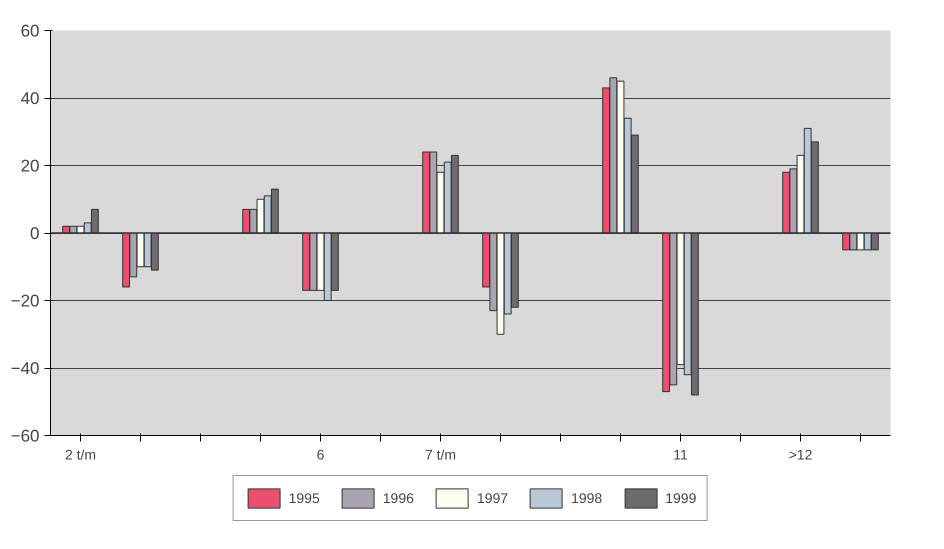  I want to click on x-tick-label: 6, so click(320, 454).